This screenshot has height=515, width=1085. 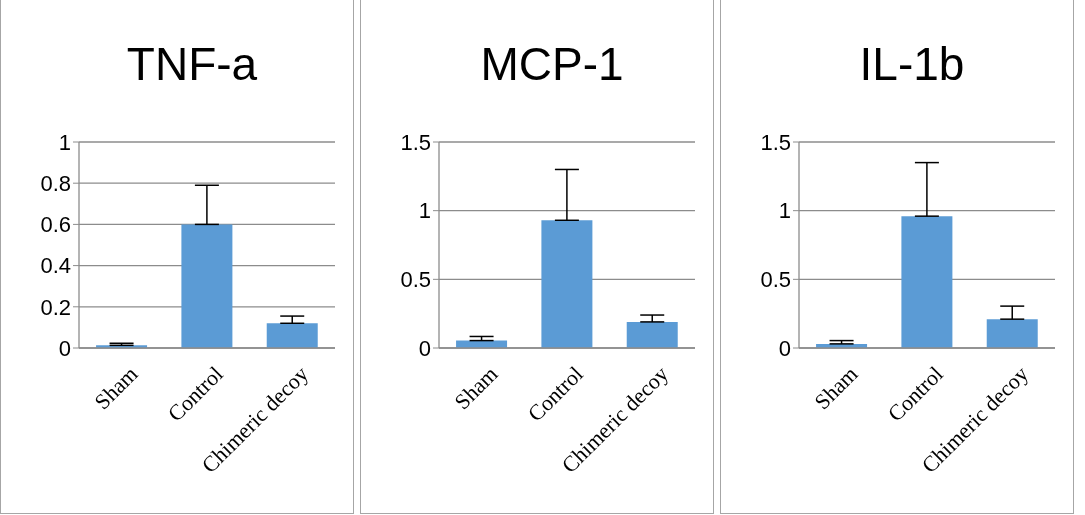 I want to click on y-tick-label: 0.6, so click(x=55, y=225).